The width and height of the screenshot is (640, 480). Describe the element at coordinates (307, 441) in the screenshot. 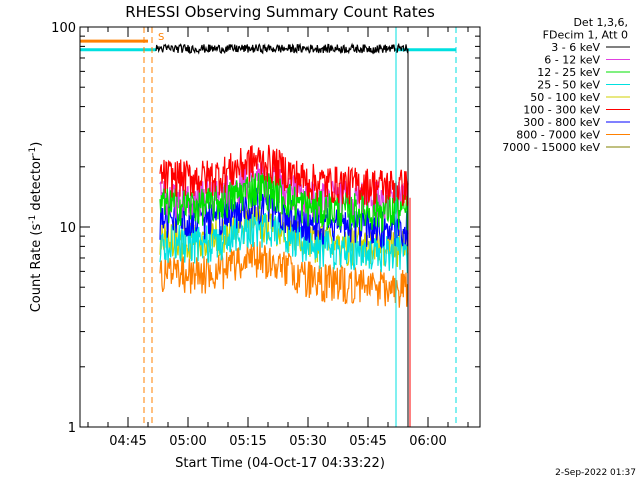

I see `x-tick-label: 05:30` at that location.